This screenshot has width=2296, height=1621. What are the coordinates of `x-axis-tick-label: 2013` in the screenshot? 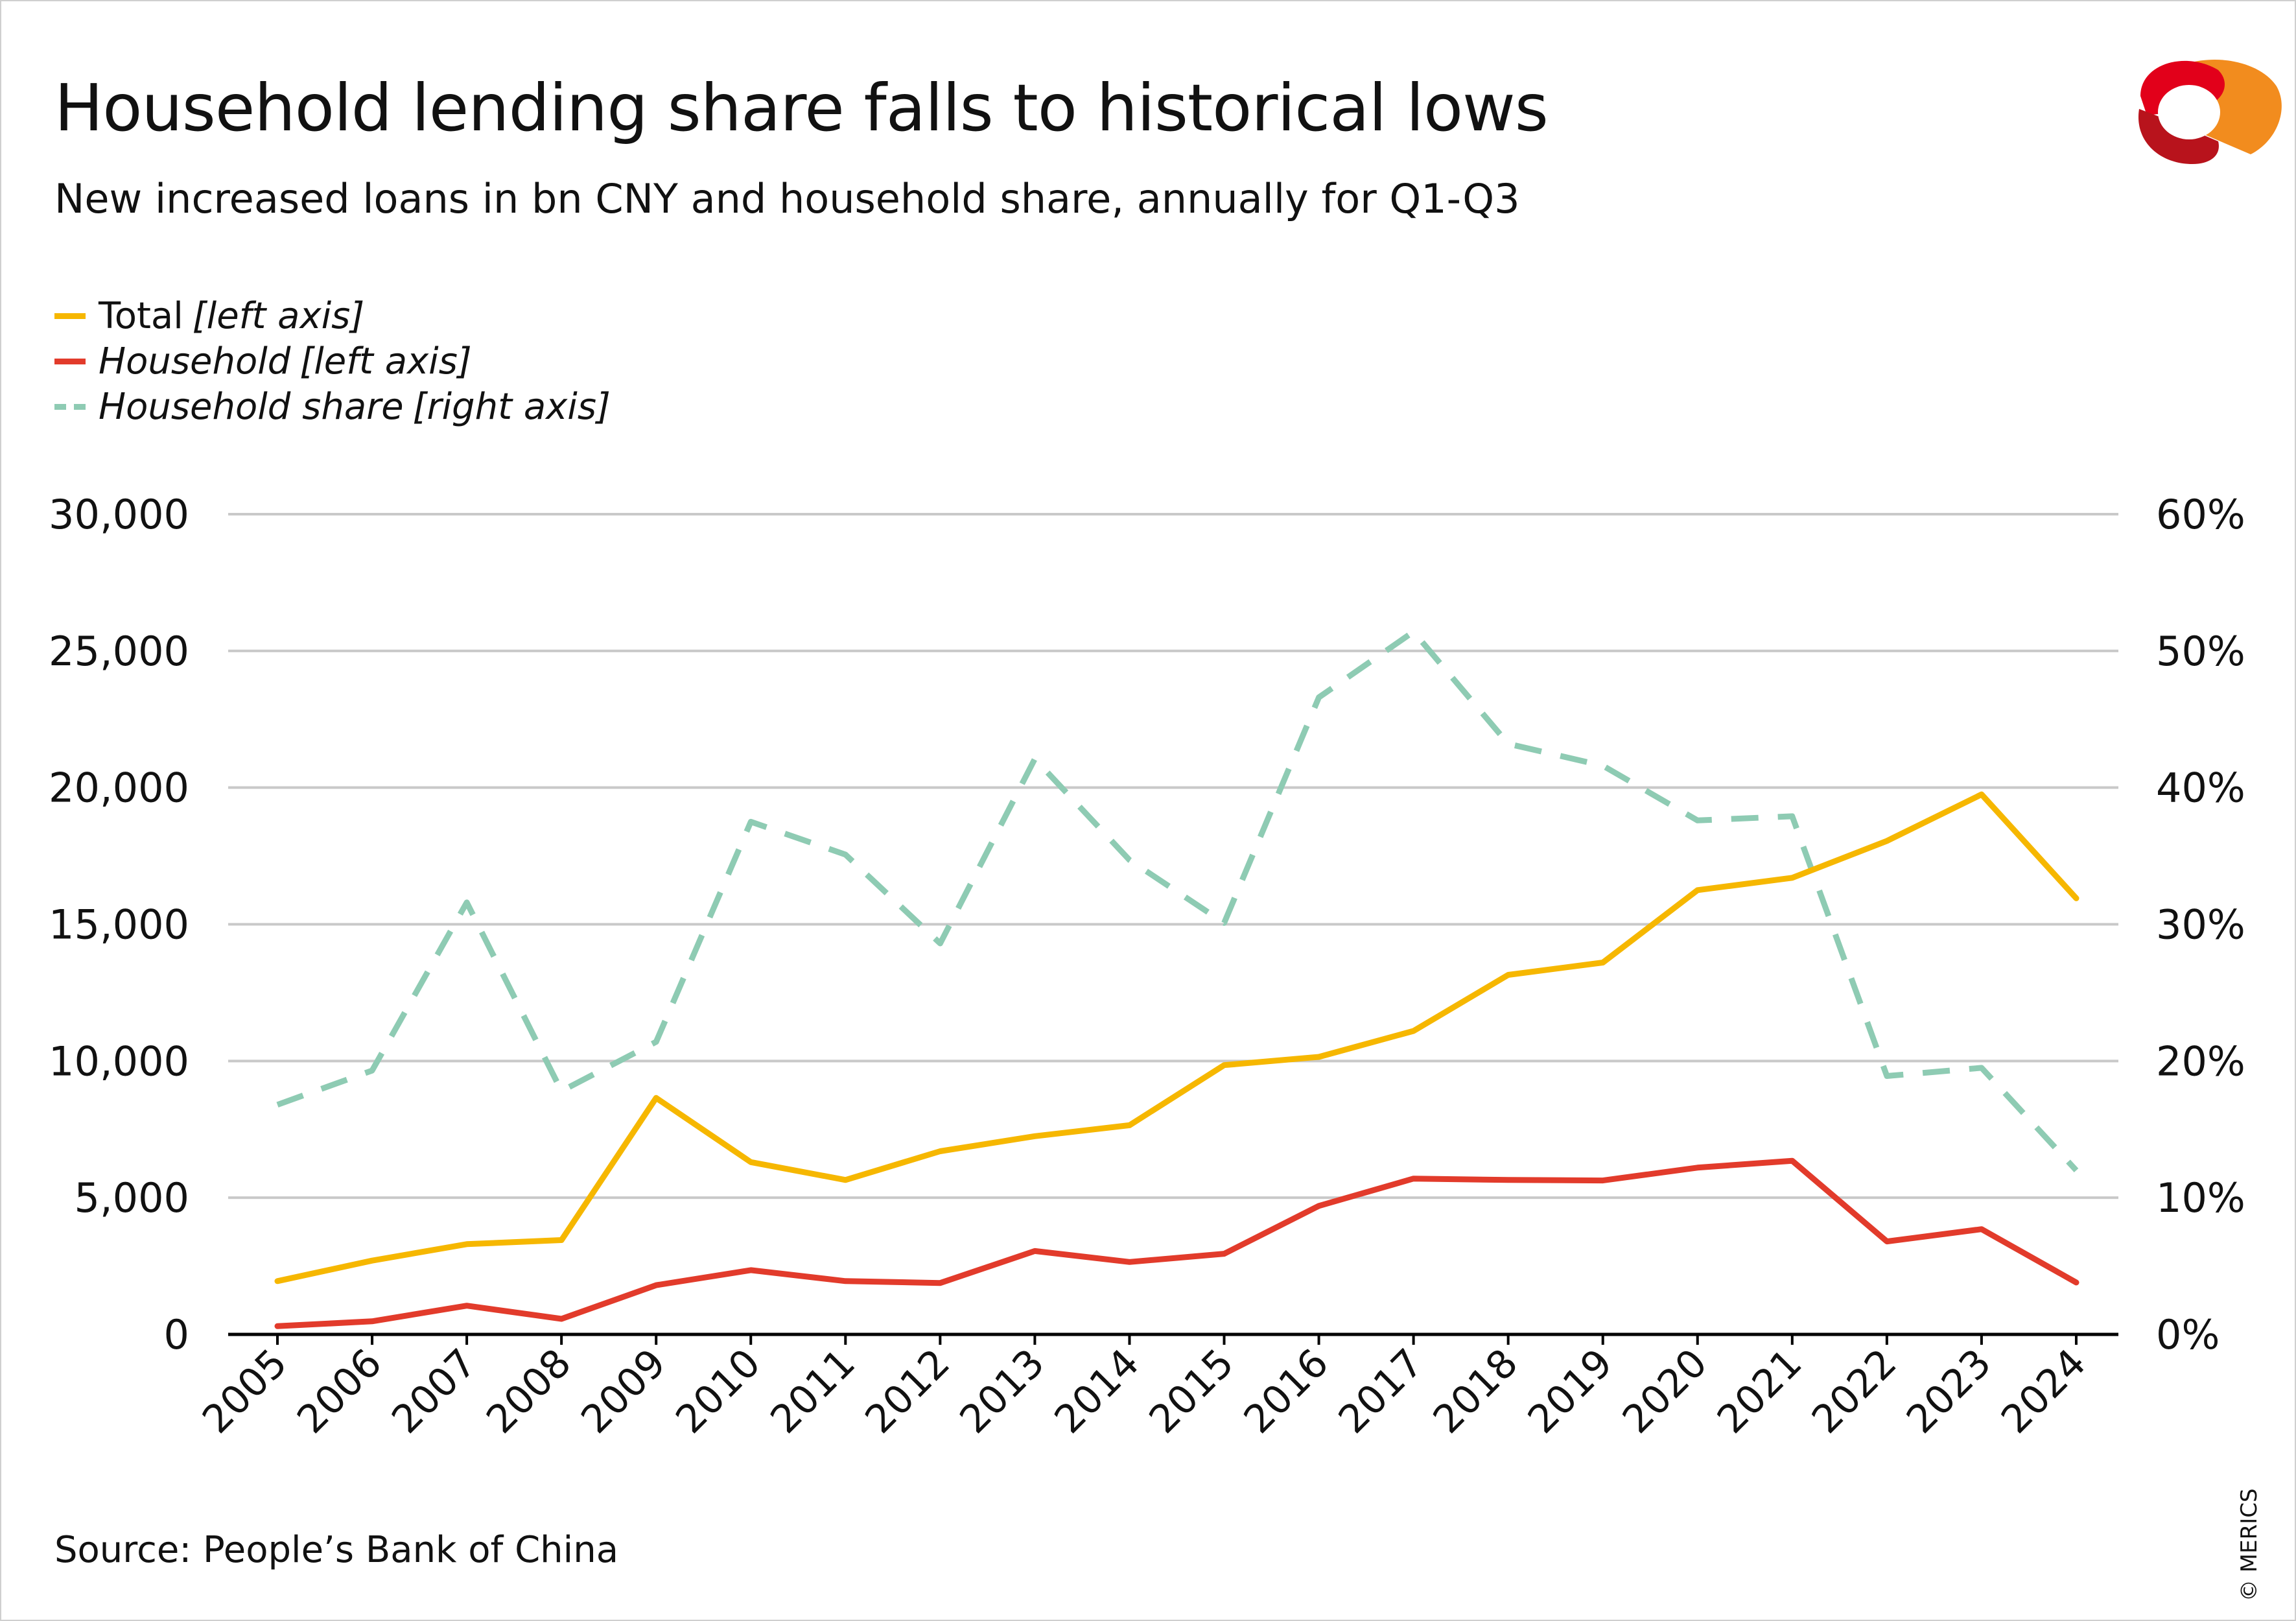 It's located at (1003, 1391).